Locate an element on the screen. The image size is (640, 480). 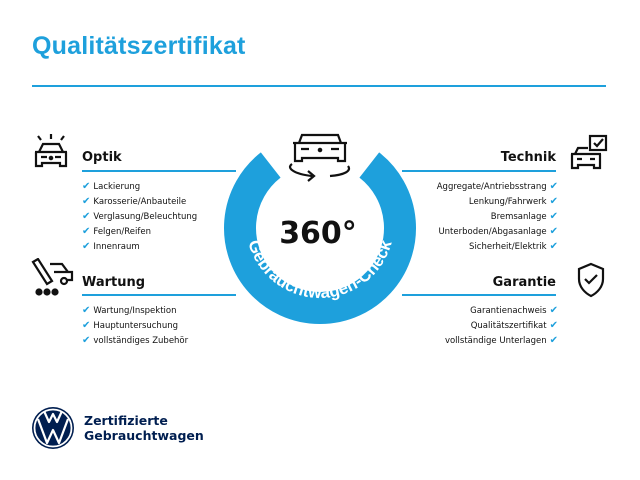
car-check-icon is located at coordinates (589, 152).